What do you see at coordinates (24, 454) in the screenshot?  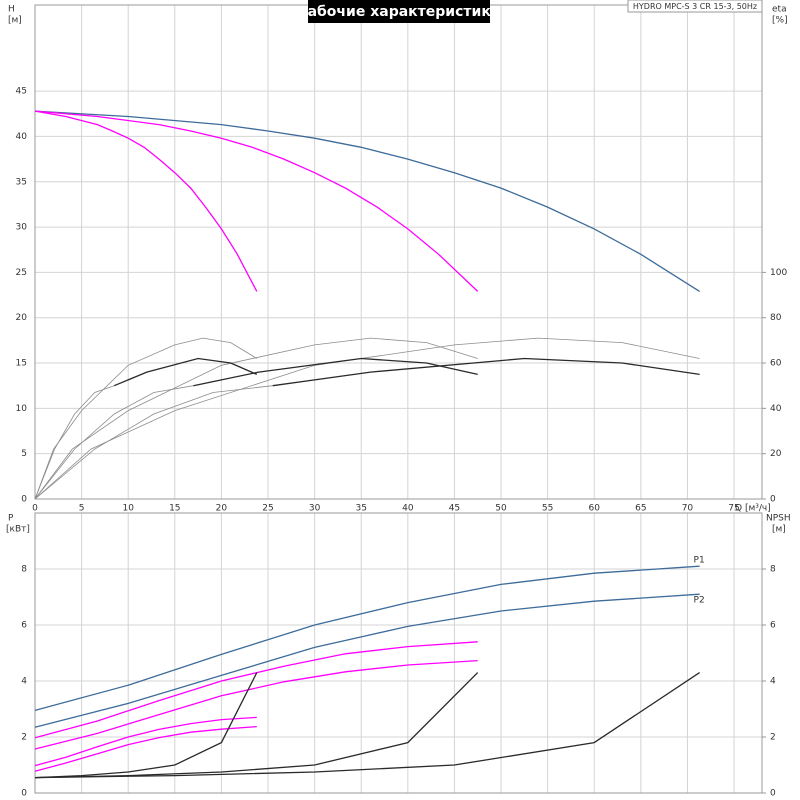 I see `y-tick-label: 5` at bounding box center [24, 454].